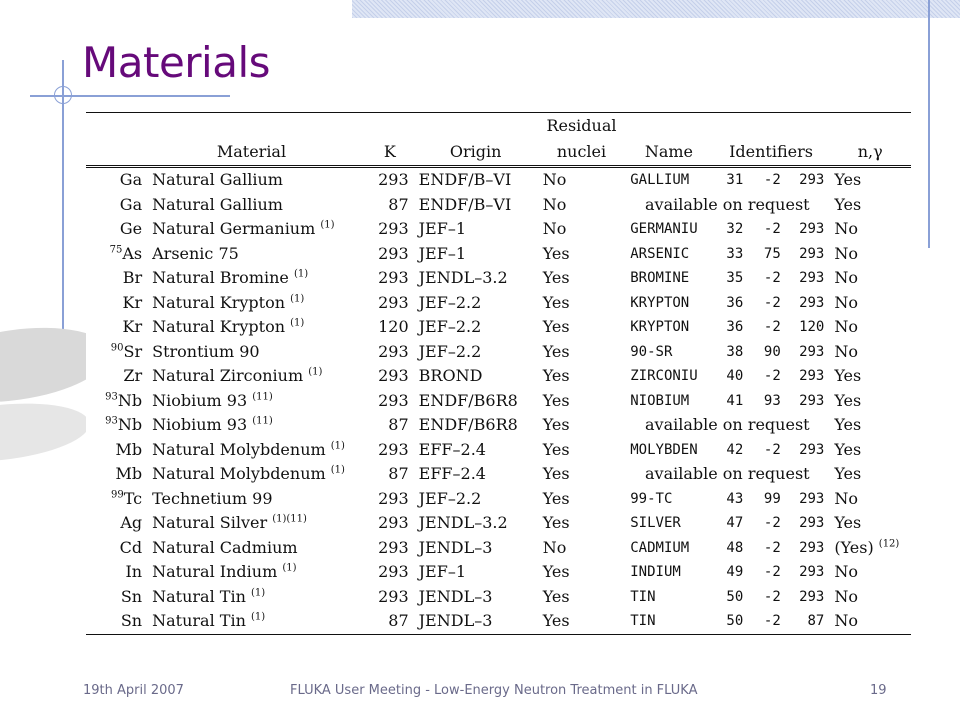  Describe the element at coordinates (668, 548) in the screenshot. I see `cell-identifier-name: CADMIUM` at that location.